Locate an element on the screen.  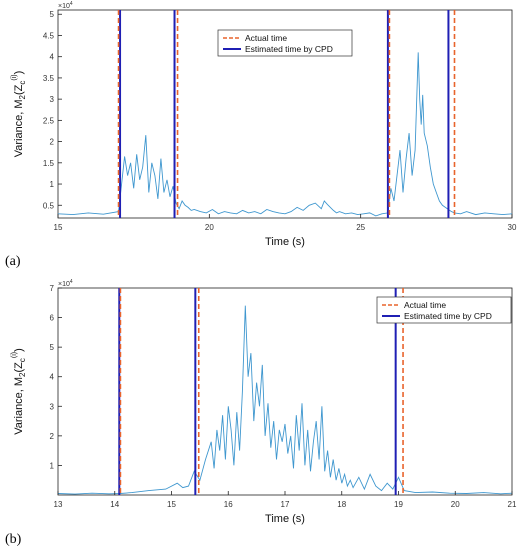
x-tick-label: 16 is located at coordinates (228, 504).